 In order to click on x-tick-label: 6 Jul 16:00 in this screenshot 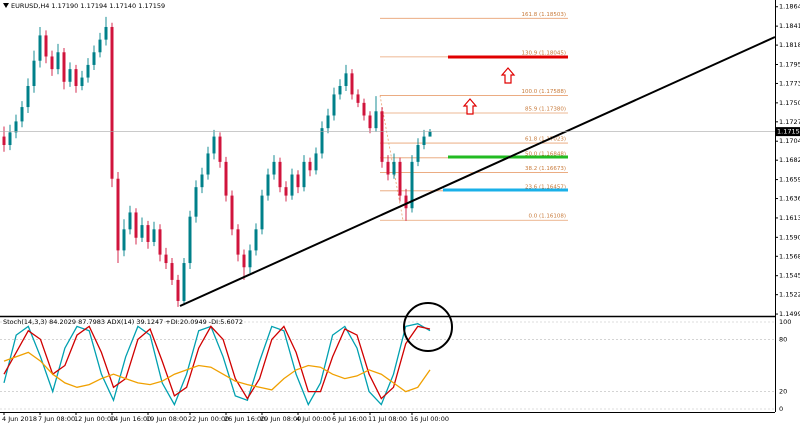, I will do `click(349, 419)`.